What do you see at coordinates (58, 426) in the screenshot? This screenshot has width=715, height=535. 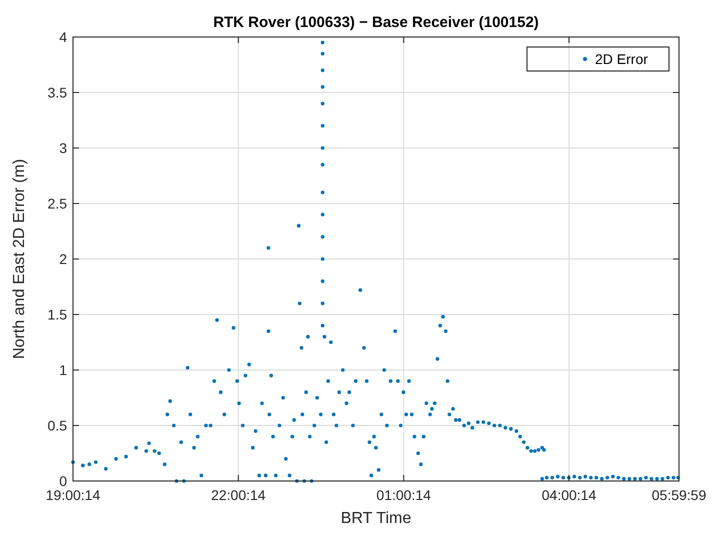 I see `y-tick-label: 0.5` at bounding box center [58, 426].